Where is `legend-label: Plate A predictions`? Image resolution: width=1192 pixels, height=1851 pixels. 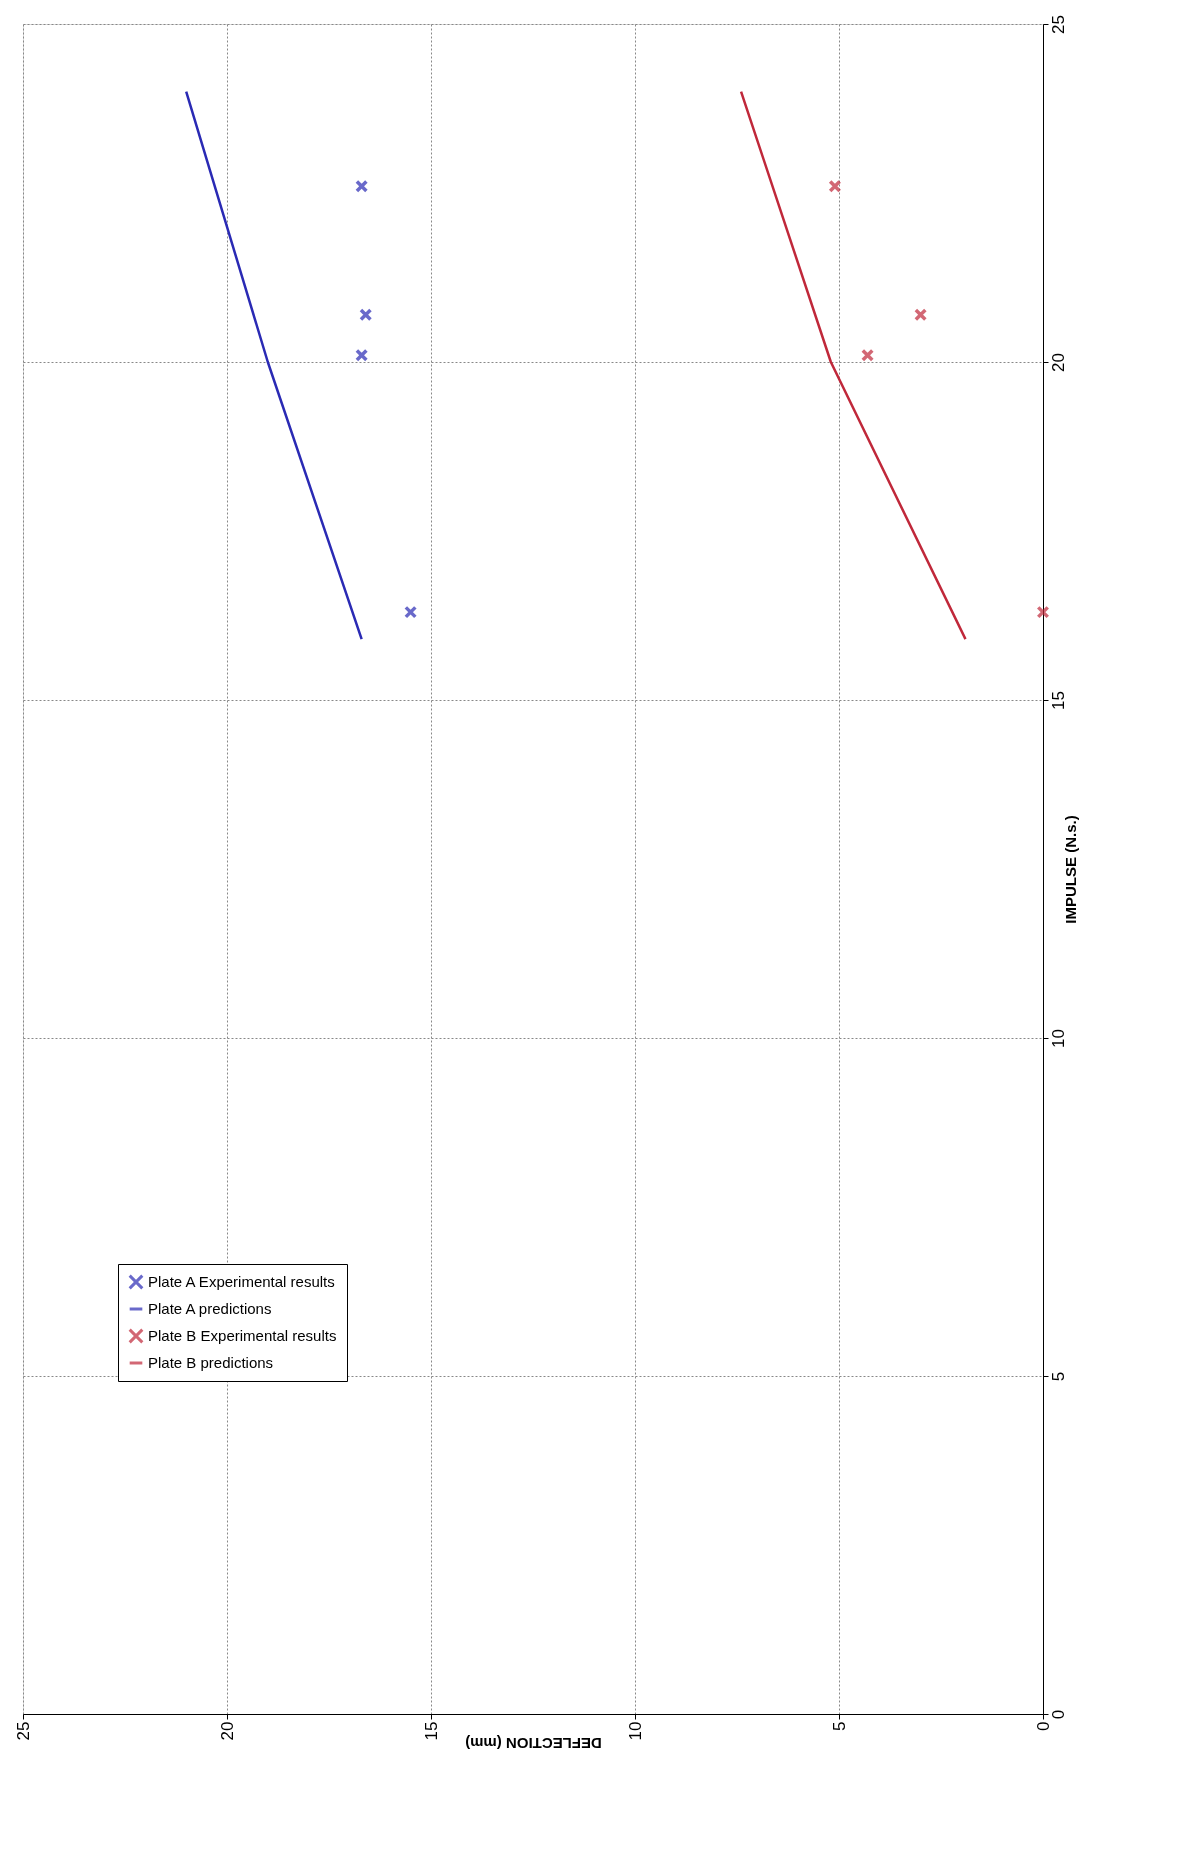
legend-label: Plate A predictions is located at coordinates (210, 1308).